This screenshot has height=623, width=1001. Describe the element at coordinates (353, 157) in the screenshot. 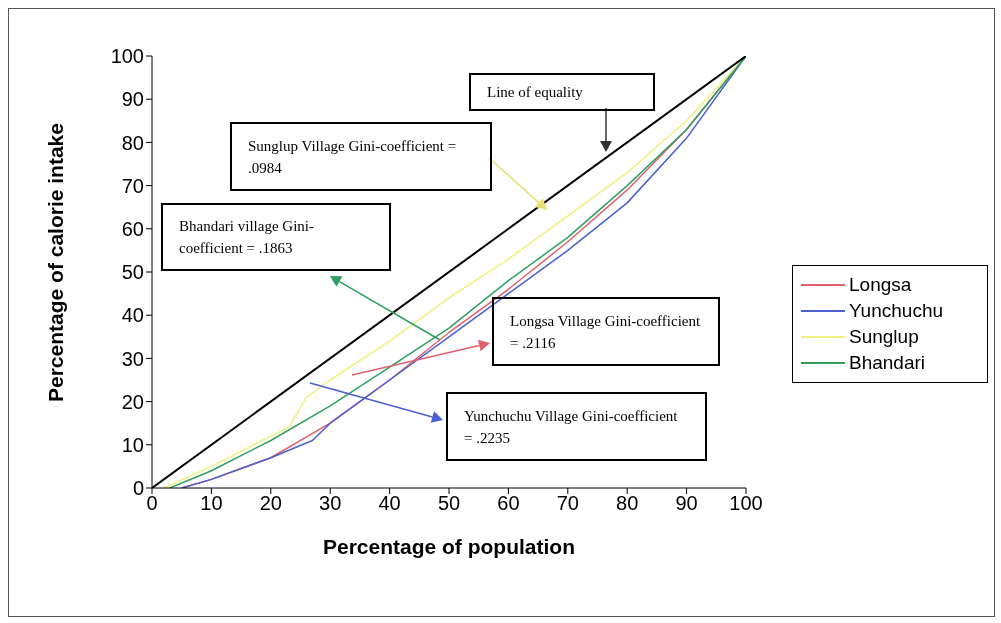

I see `annotation: Sunglup Village Gini-coefficient = .0984` at that location.